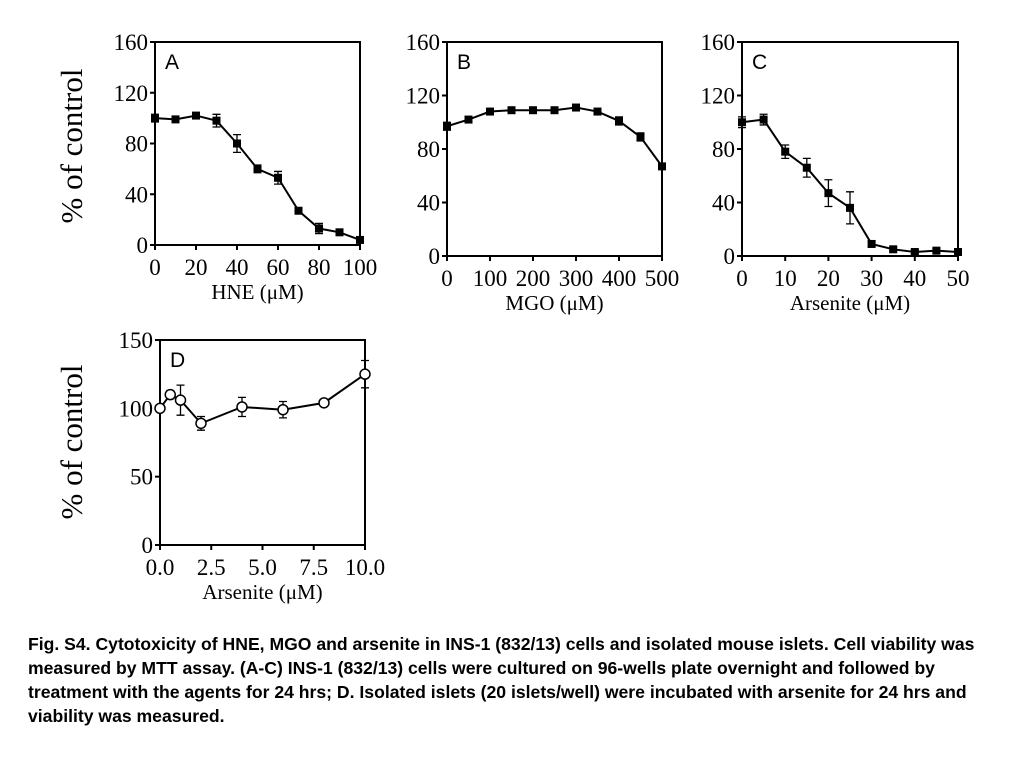  I want to click on plot-frame-A, so click(257, 143).